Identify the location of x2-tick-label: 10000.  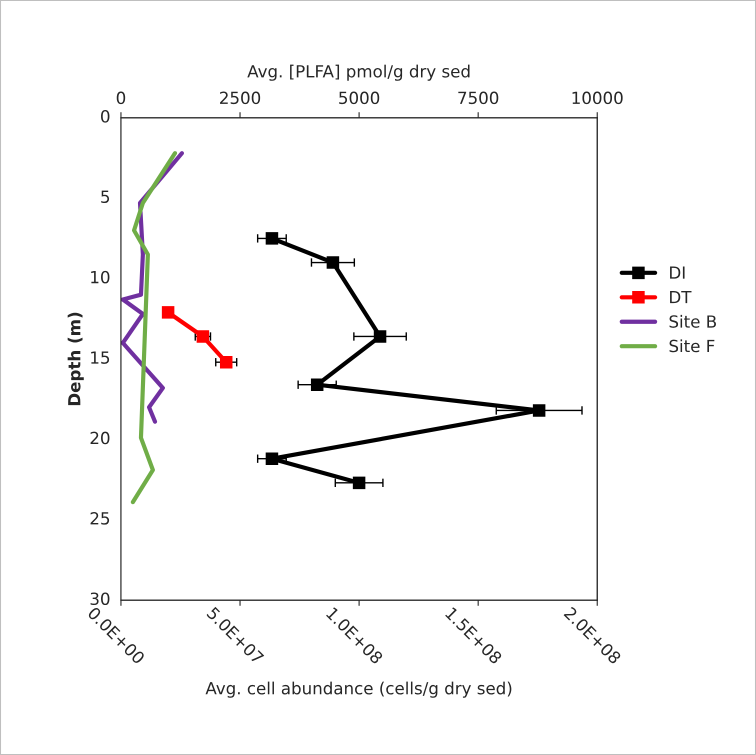
(597, 98).